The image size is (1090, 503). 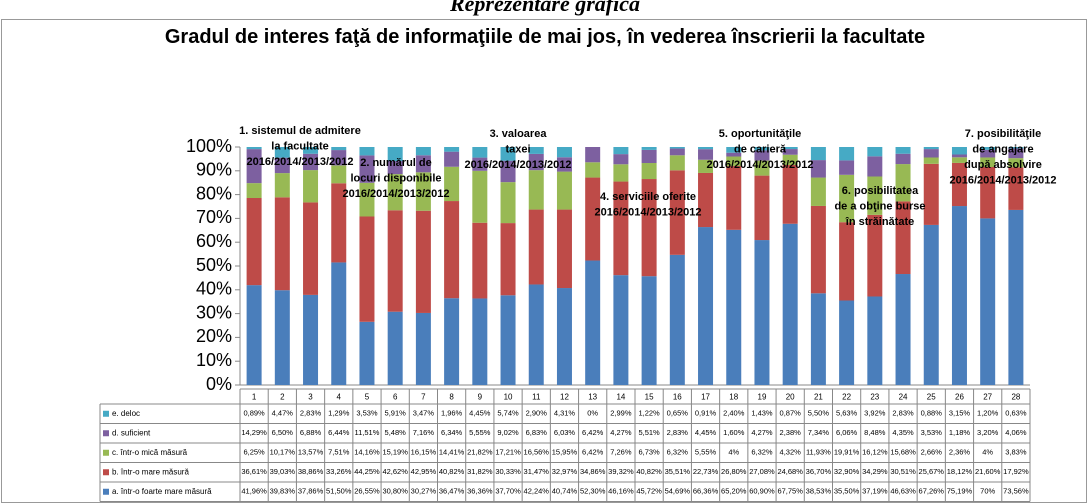 I want to click on table-value: 6,73%, so click(x=649, y=452).